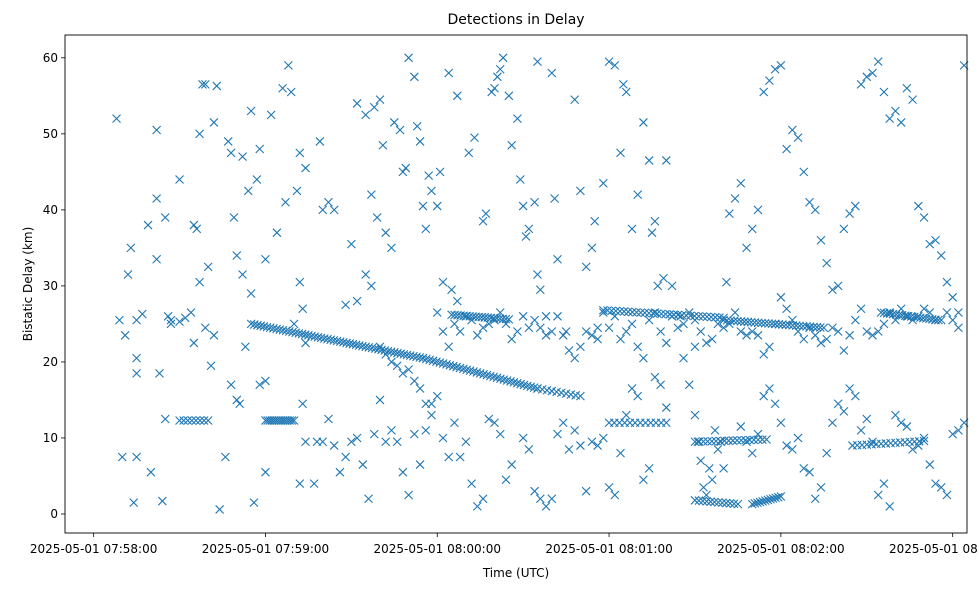 This screenshot has width=979, height=590. Describe the element at coordinates (28, 284) in the screenshot. I see `y-axis-label: Bistatic Delay (km)` at that location.